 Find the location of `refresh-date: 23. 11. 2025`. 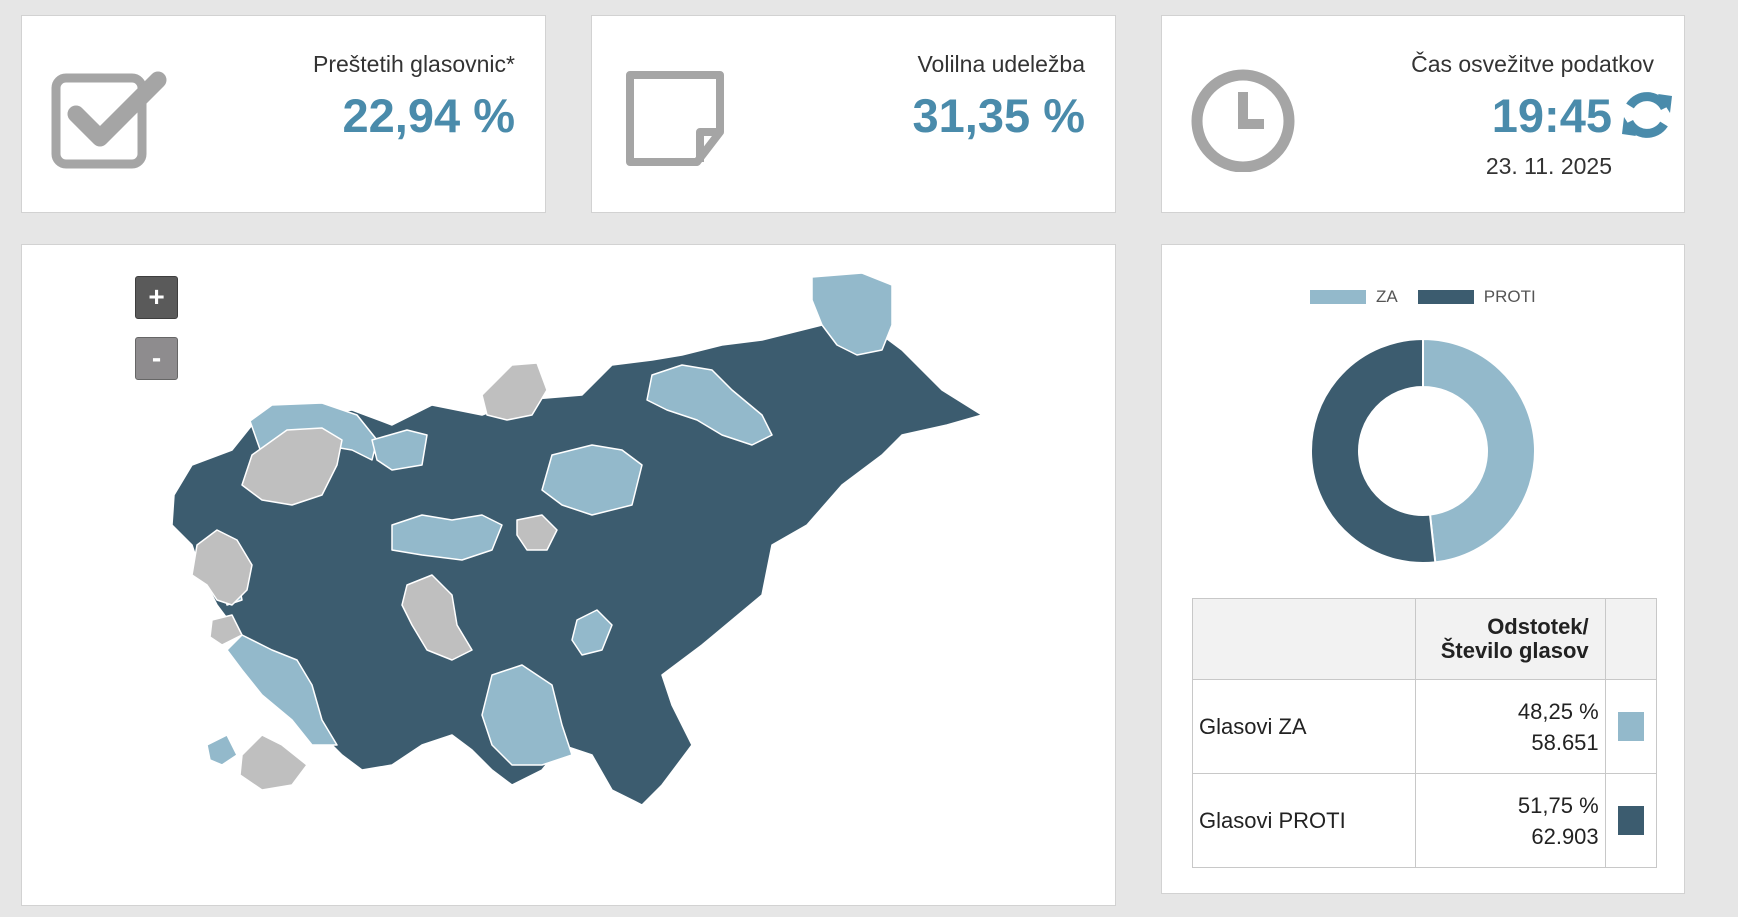

refresh-date: 23. 11. 2025 is located at coordinates (1548, 166).